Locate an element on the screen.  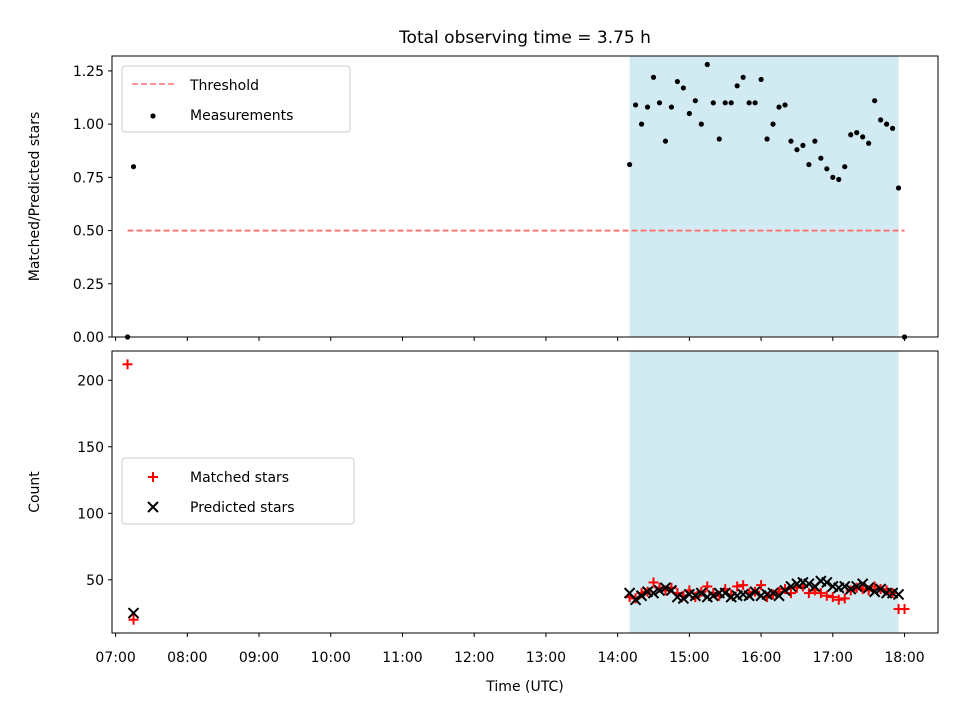
x-tick-label: 13:00 is located at coordinates (546, 658).